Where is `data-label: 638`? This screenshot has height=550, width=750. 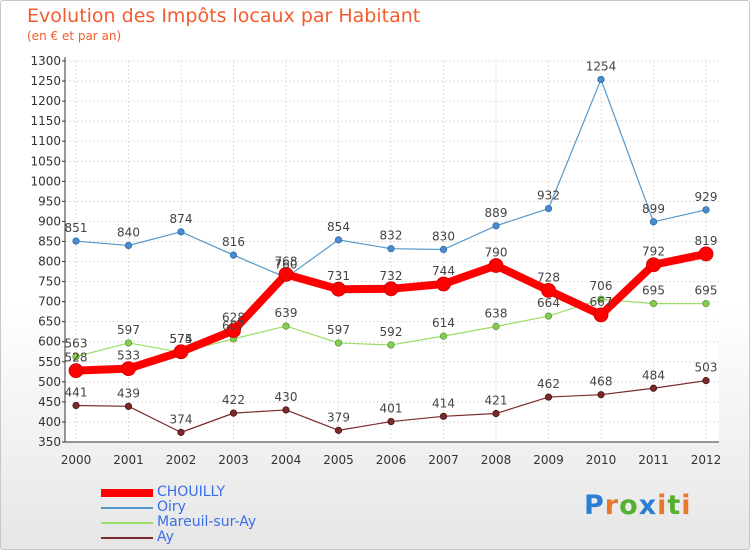 data-label: 638 is located at coordinates (496, 313).